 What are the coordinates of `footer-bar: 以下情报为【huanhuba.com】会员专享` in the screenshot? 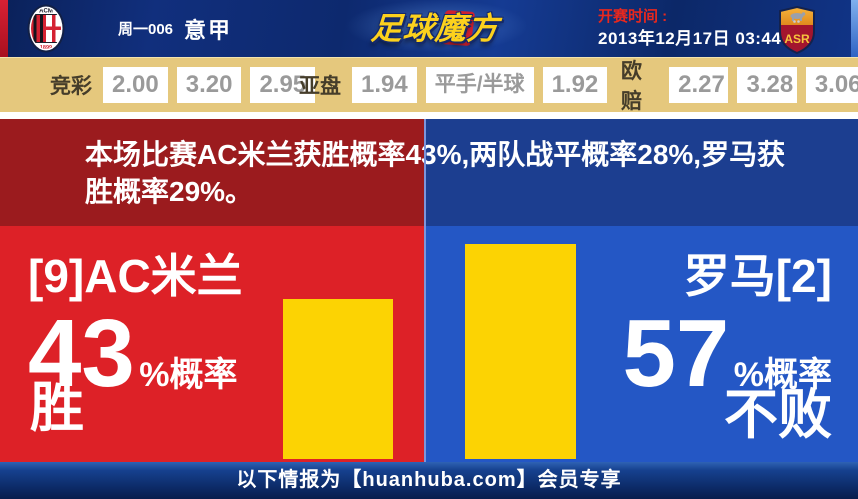 It's located at (429, 480).